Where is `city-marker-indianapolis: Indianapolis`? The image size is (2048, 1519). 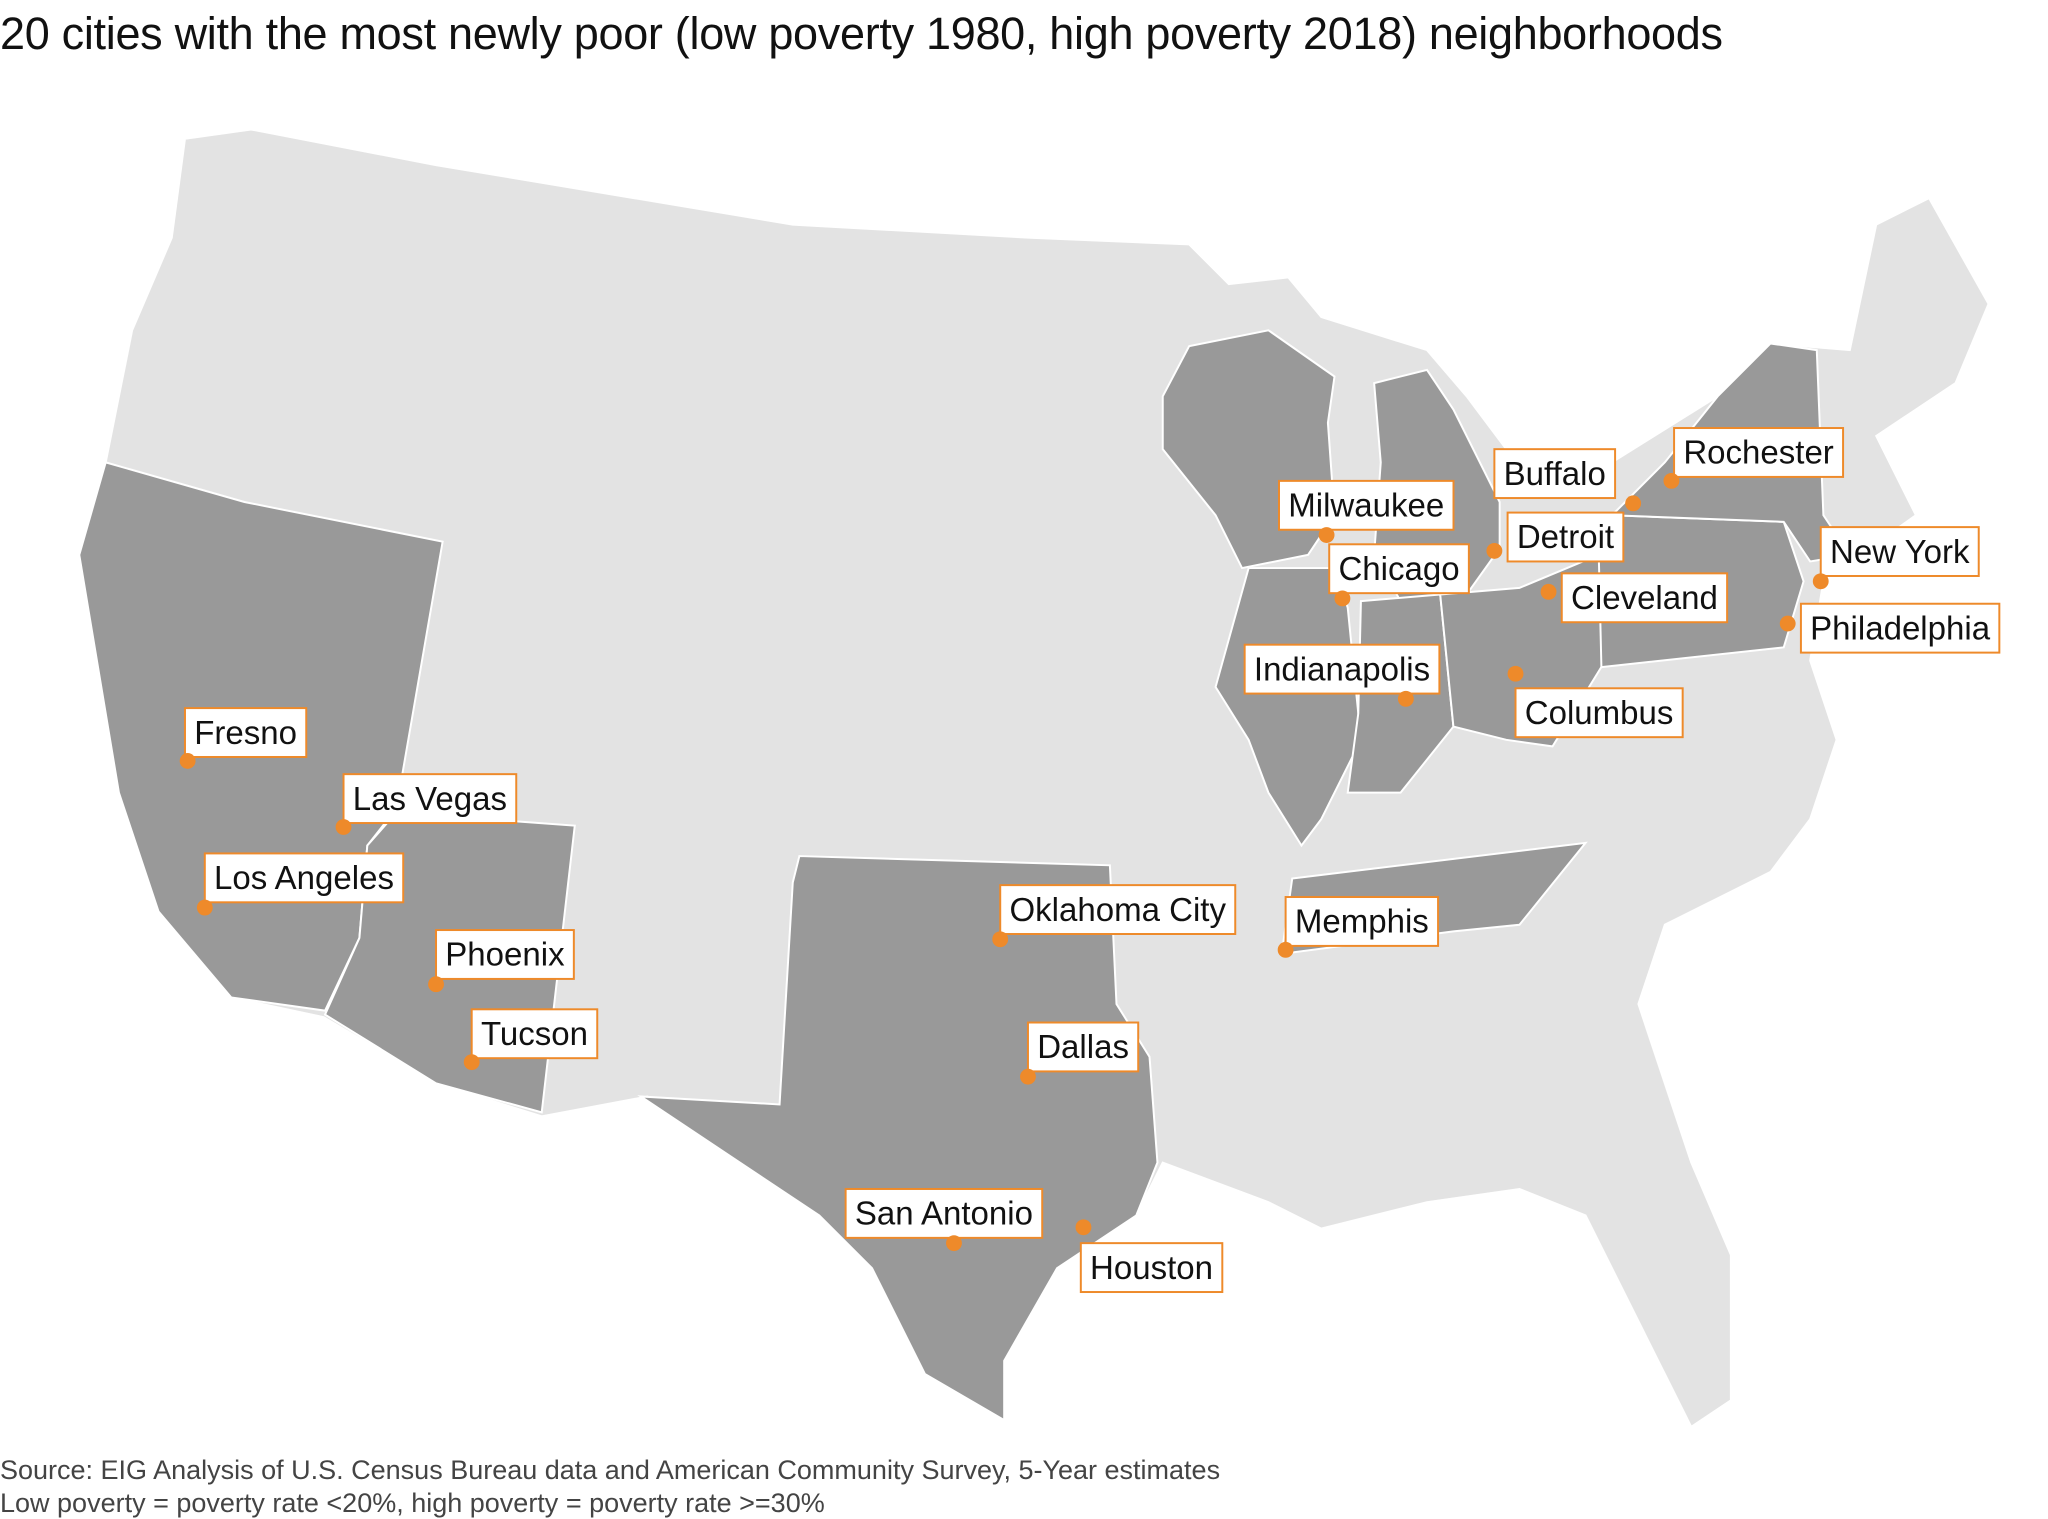
city-marker-indianapolis: Indianapolis is located at coordinates (1342, 675).